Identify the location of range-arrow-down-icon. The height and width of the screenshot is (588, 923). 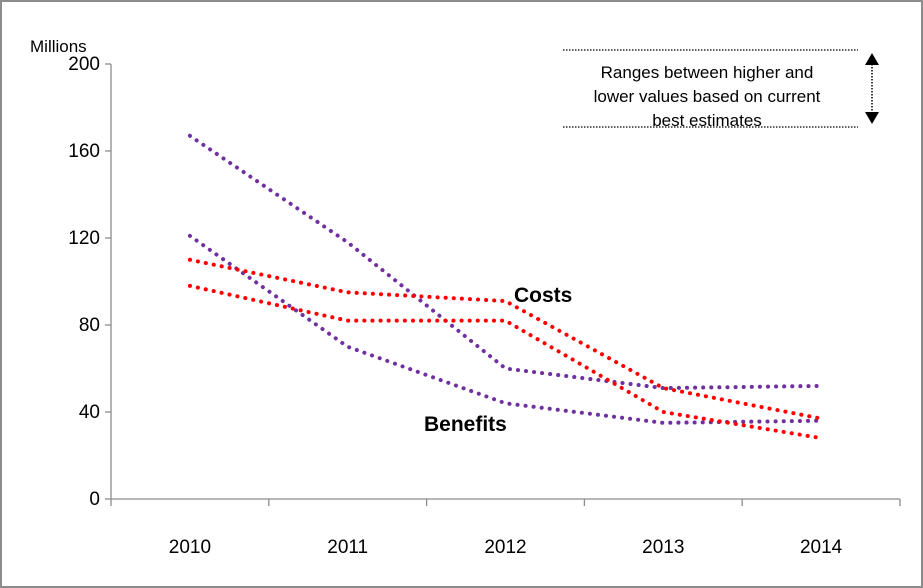
(872, 118).